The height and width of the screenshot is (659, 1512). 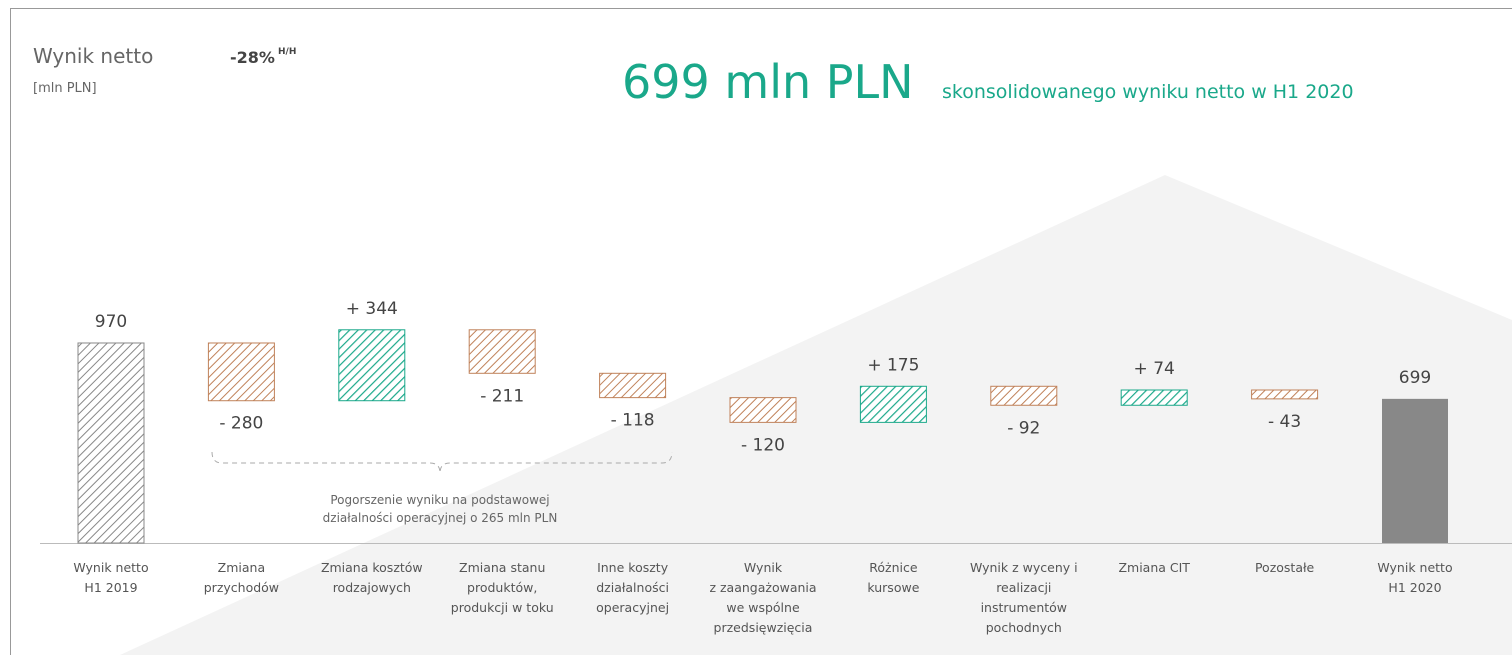 I want to click on x-tick-label: H1 2020, so click(x=1414, y=587).